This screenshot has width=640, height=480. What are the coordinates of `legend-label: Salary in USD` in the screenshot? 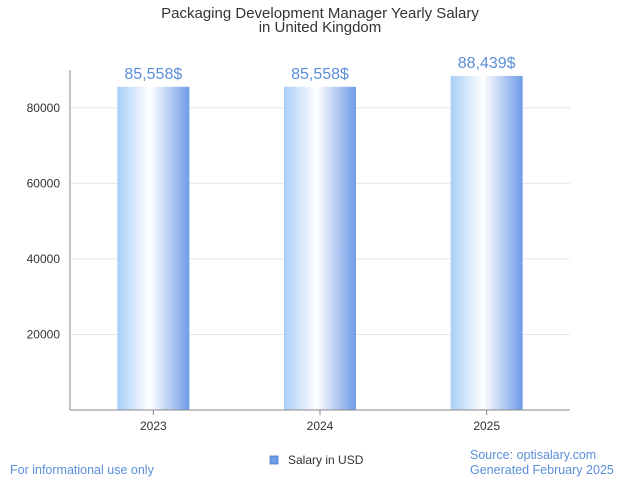 It's located at (326, 460).